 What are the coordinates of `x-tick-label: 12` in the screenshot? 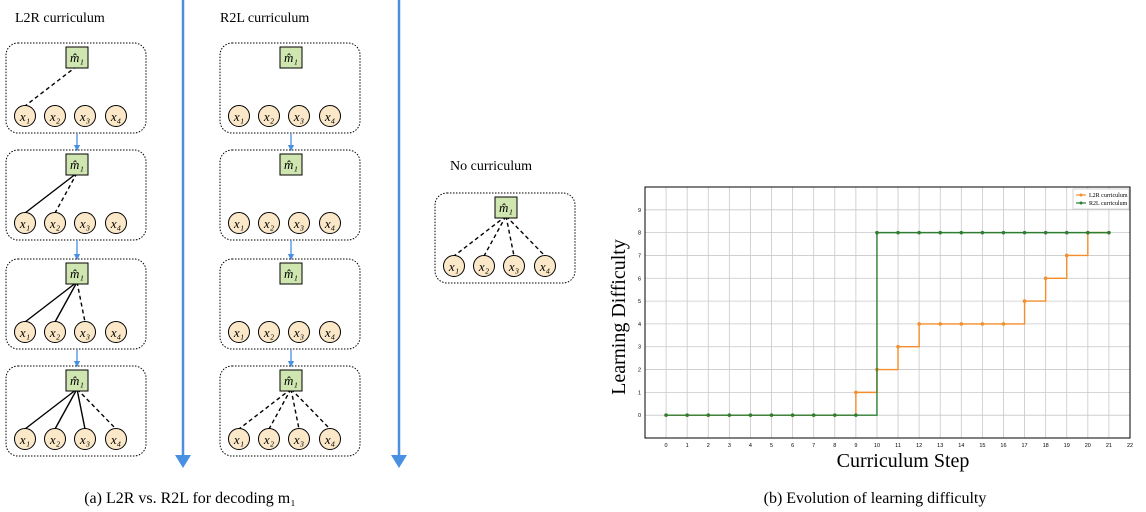 It's located at (919, 446).